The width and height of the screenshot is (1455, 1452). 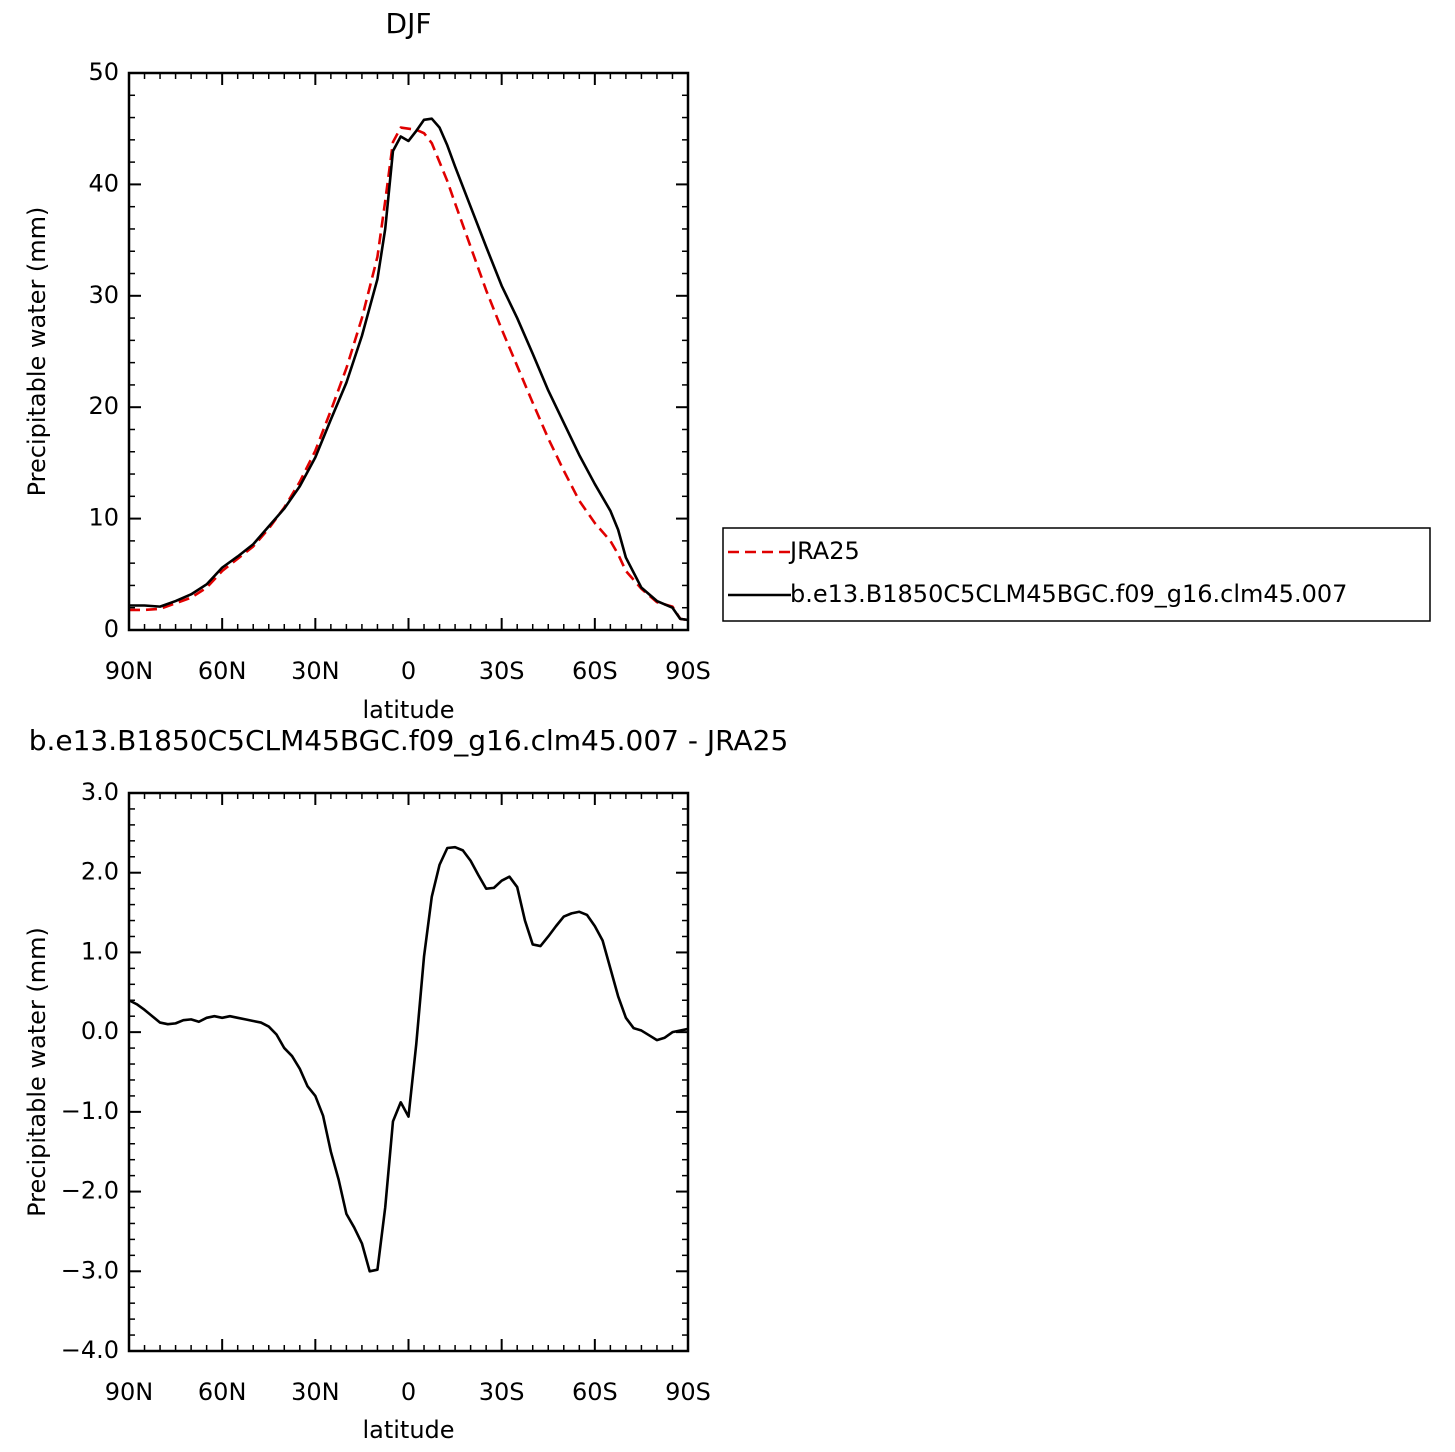 What do you see at coordinates (103, 518) in the screenshot?
I see `y-tick-label: 10` at bounding box center [103, 518].